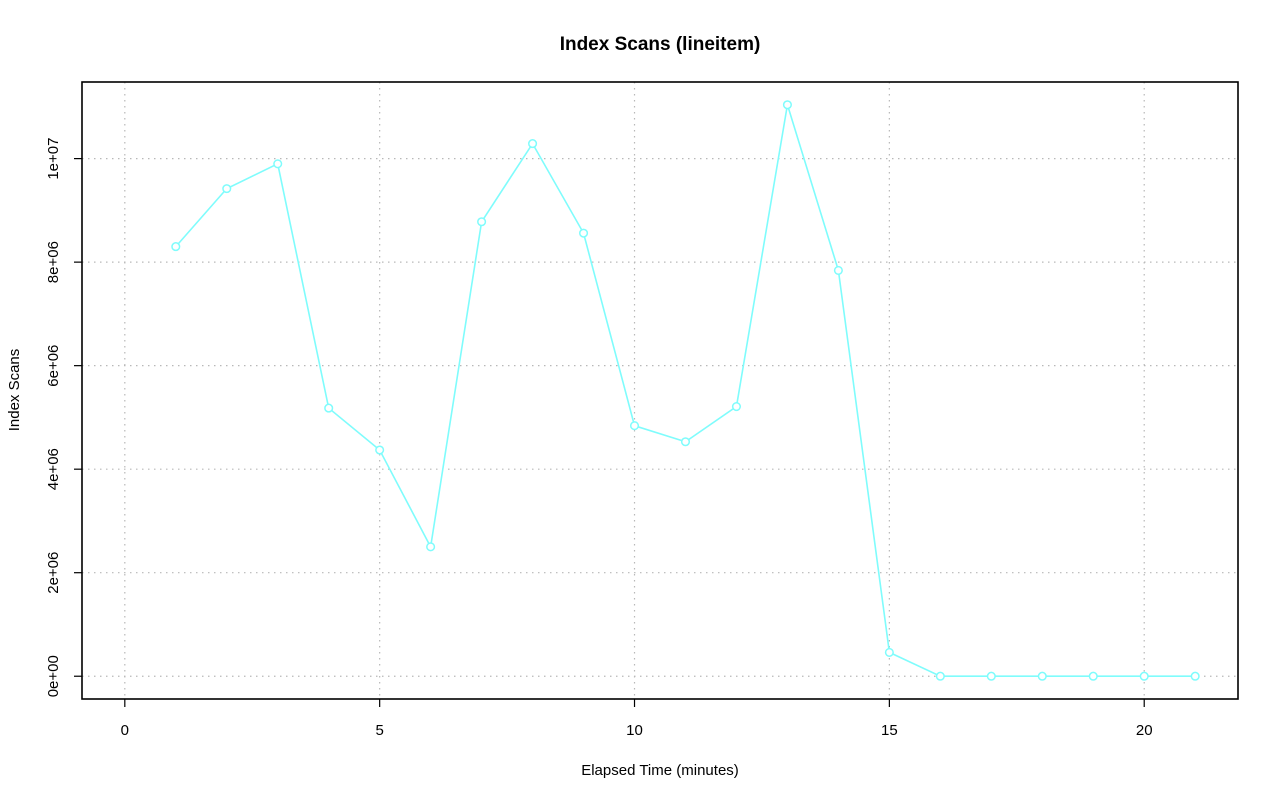 This screenshot has width=1280, height=801. I want to click on x-tick-label: 20, so click(1144, 730).